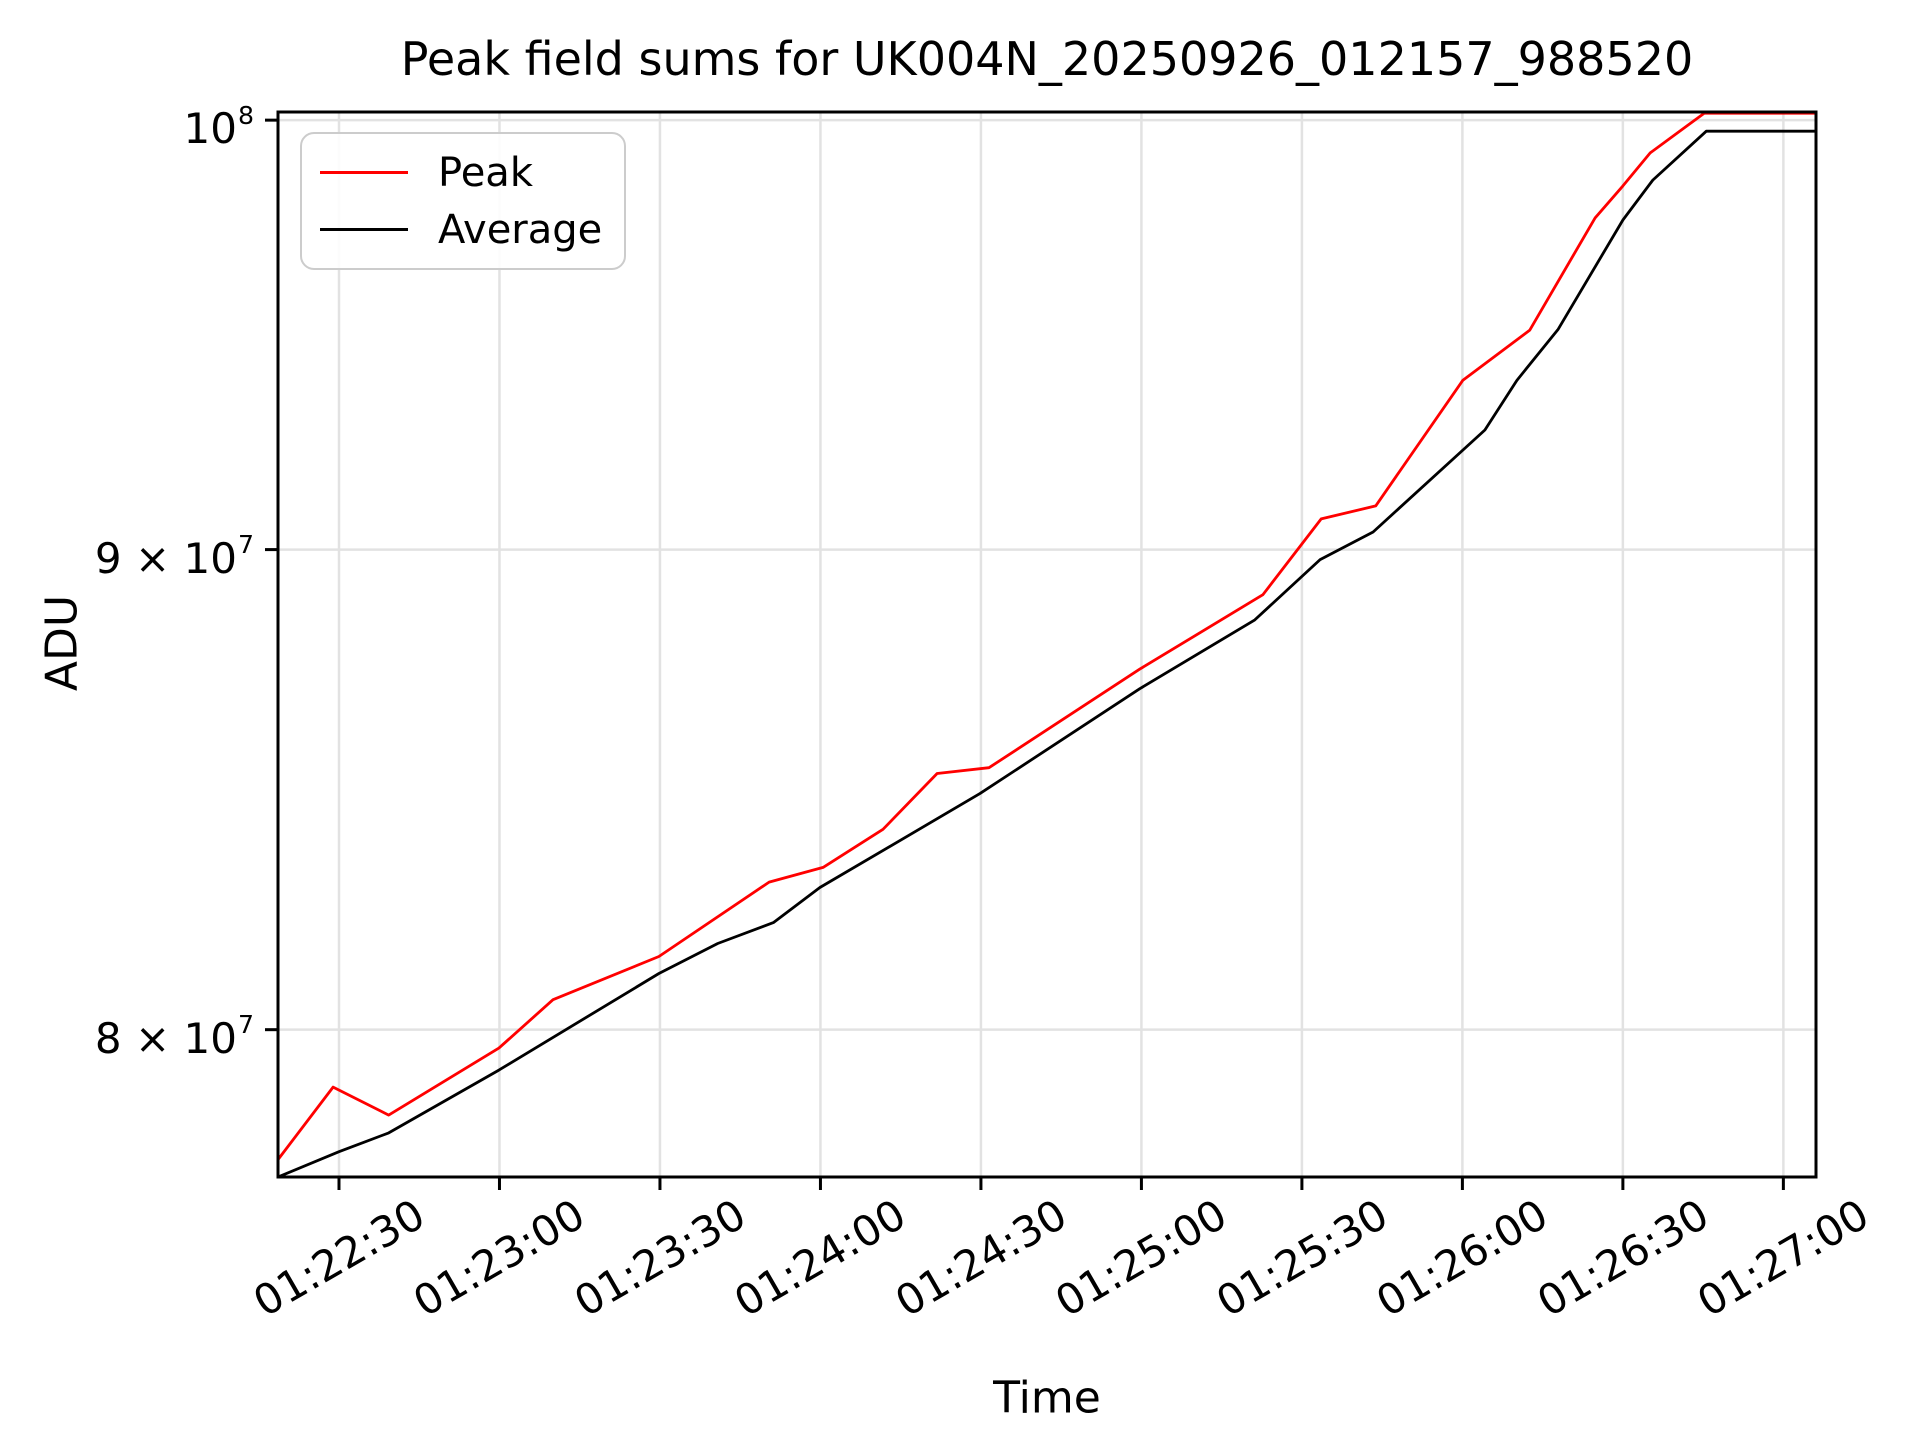 The image size is (1920, 1440). Describe the element at coordinates (174, 1036) in the screenshot. I see `y-tick-label: 8 × 107` at that location.